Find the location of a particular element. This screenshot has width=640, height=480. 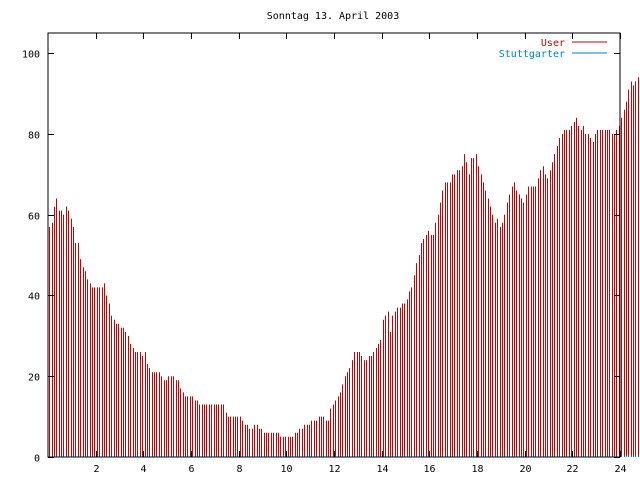

legend-label-stuttgarter: Stuttgarter is located at coordinates (532, 54).